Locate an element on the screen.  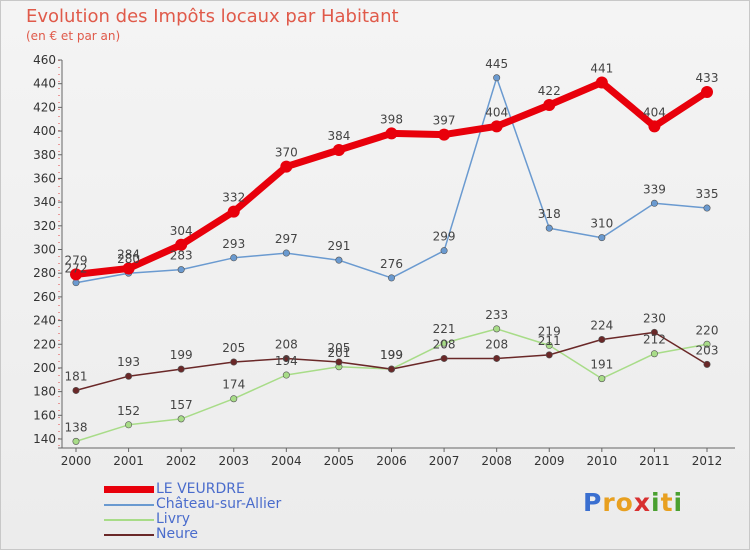
data-label: 384 is located at coordinates (338, 136).